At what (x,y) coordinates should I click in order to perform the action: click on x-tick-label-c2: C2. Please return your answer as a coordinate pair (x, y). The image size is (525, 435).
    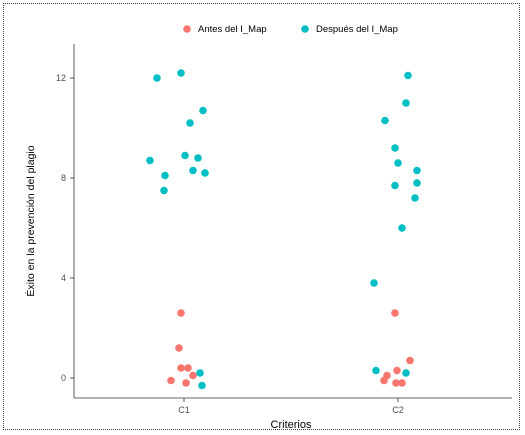
    Looking at the image, I should click on (398, 410).